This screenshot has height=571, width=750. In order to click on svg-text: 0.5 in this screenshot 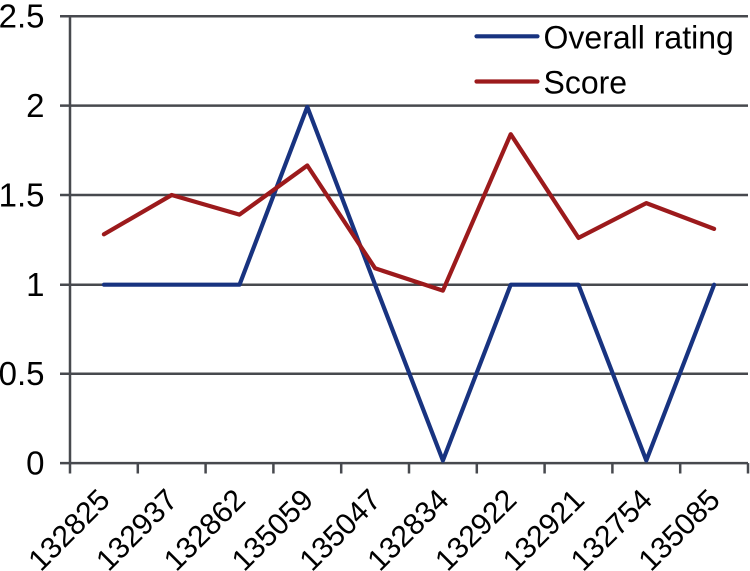, I will do `click(22, 373)`.